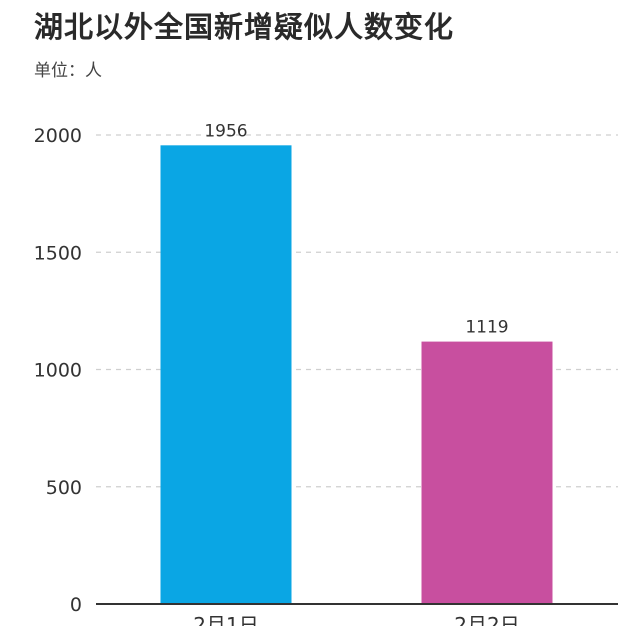 Image resolution: width=640 pixels, height=626 pixels. What do you see at coordinates (68, 71) in the screenshot?
I see `chart-unit: 单位：人` at bounding box center [68, 71].